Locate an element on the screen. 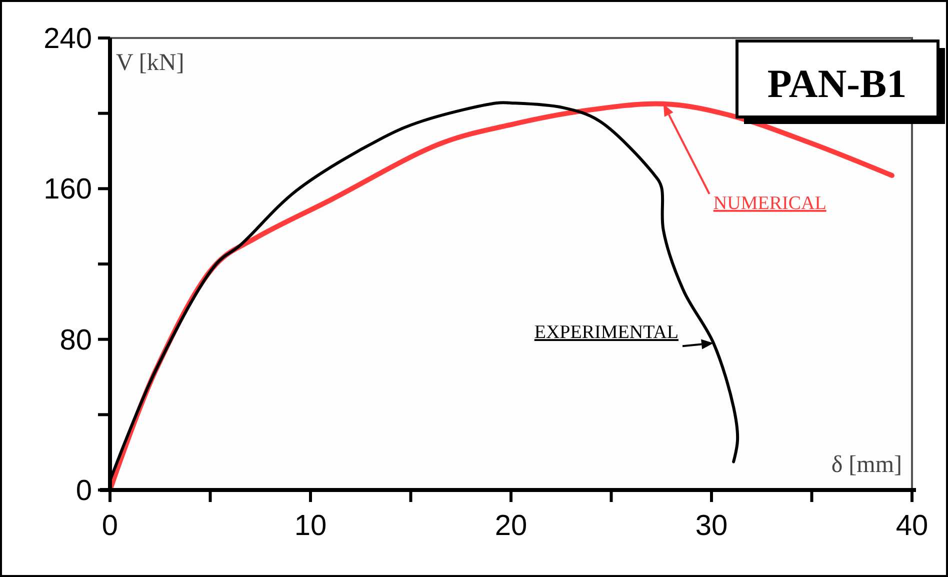 The width and height of the screenshot is (948, 577). y-tick-label: 0 is located at coordinates (84, 491).